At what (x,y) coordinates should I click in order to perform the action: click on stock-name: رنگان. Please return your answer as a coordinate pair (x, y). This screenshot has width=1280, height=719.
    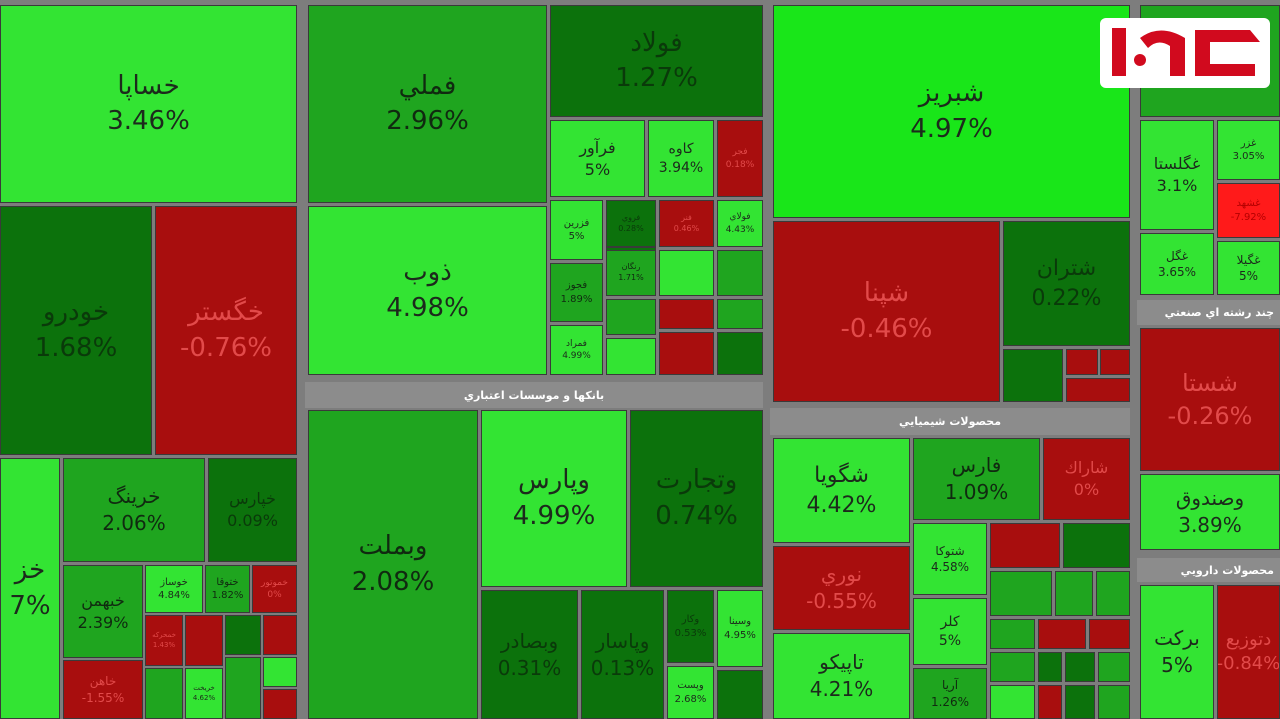
    Looking at the image, I should click on (631, 267).